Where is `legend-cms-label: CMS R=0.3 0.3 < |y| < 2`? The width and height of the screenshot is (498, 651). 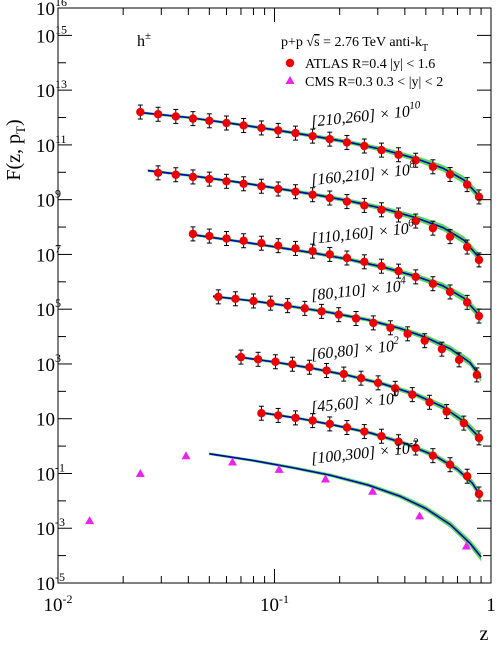 legend-cms-label: CMS R=0.3 0.3 < |y| < 2 is located at coordinates (374, 82).